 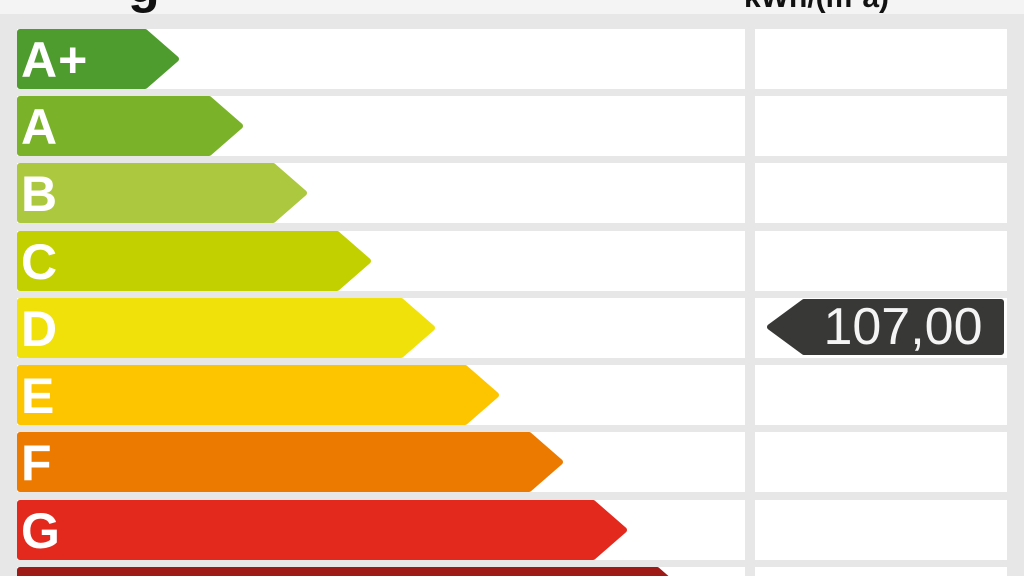 What do you see at coordinates (512, 193) in the screenshot?
I see `rating-row-b: B` at bounding box center [512, 193].